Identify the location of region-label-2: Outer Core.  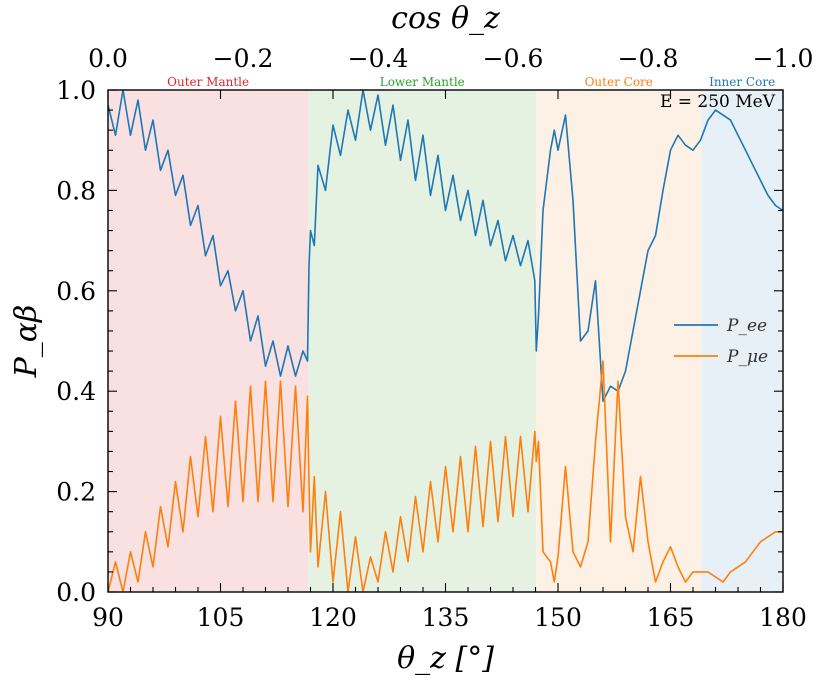
(619, 82).